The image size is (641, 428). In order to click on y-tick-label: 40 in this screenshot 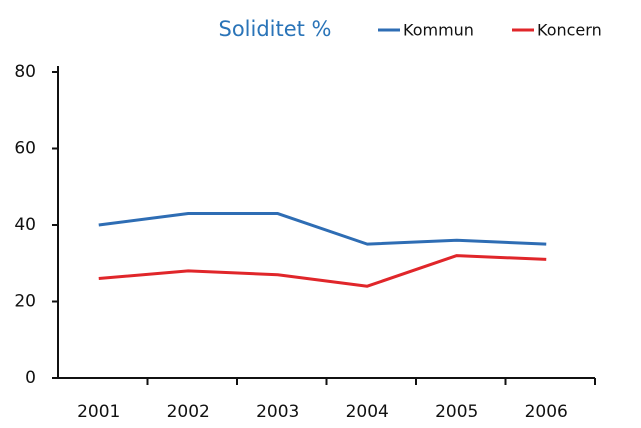, I will do `click(25, 225)`.